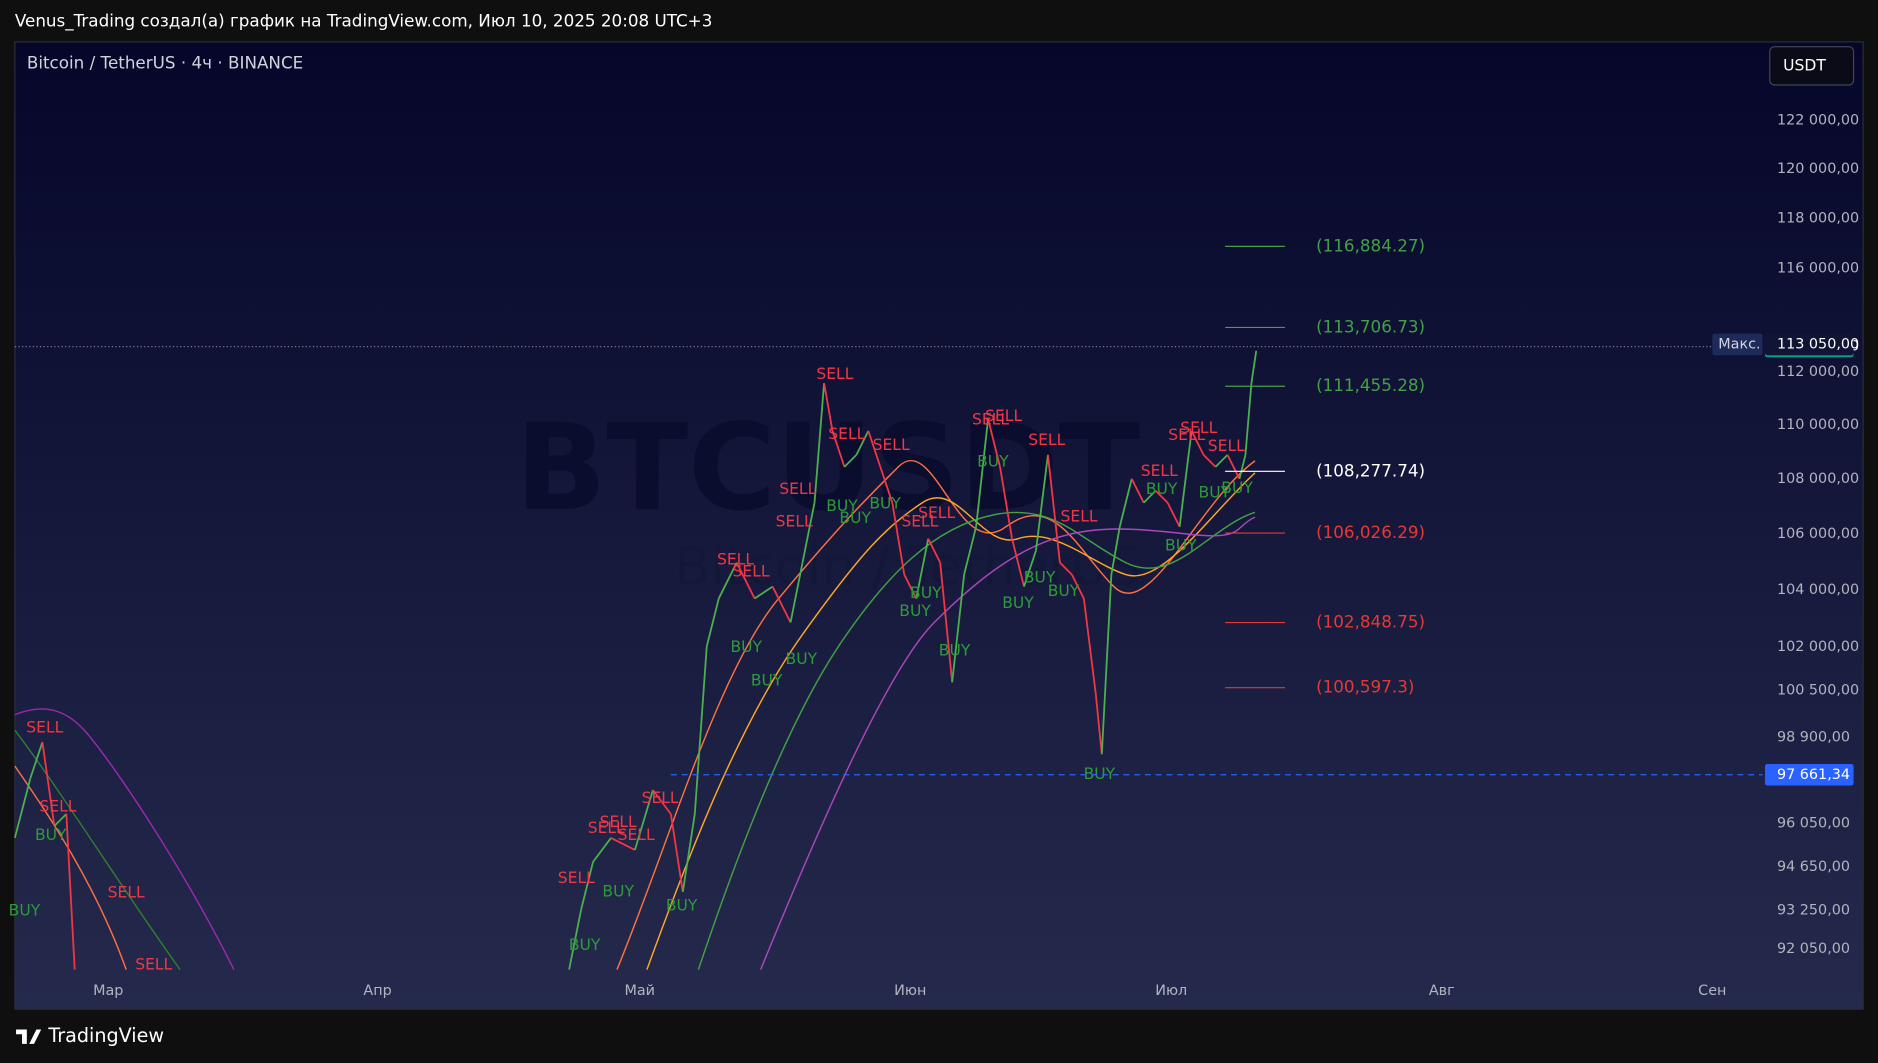 The height and width of the screenshot is (1063, 1878). What do you see at coordinates (1813, 775) in the screenshot?
I see `marked-price-label: 97 661,34` at bounding box center [1813, 775].